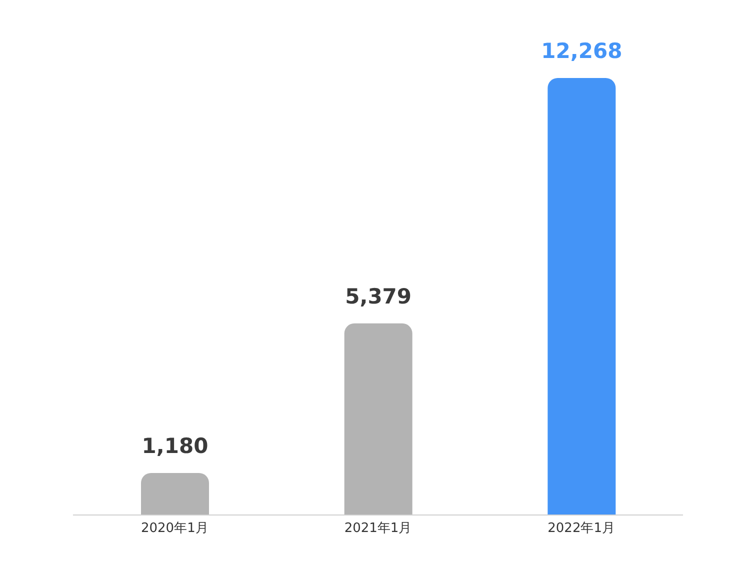 The image size is (729, 569). Describe the element at coordinates (175, 446) in the screenshot. I see `data-label: 1,180` at that location.